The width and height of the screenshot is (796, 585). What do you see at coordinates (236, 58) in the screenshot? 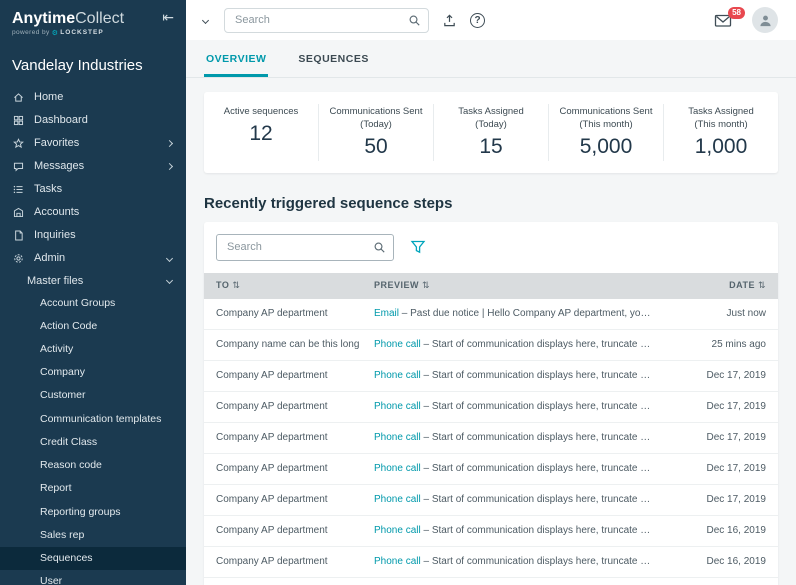
I see `tab-overview: OVERVIEW` at bounding box center [236, 58].